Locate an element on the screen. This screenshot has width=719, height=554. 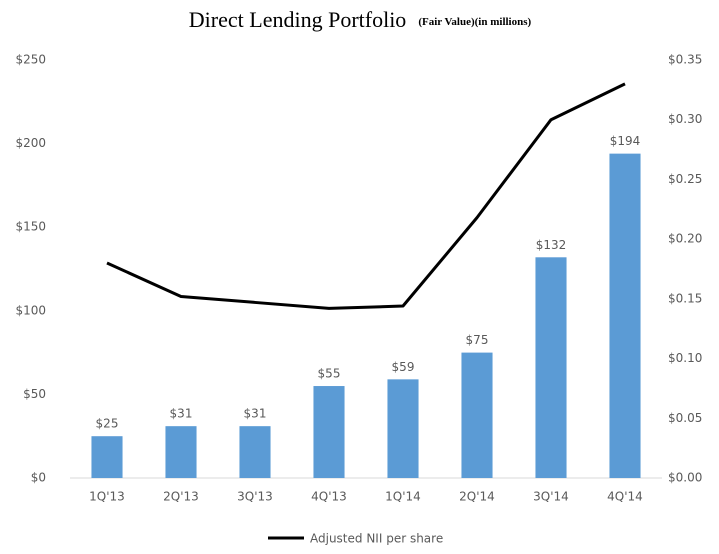
data-label: $55 is located at coordinates (329, 374).